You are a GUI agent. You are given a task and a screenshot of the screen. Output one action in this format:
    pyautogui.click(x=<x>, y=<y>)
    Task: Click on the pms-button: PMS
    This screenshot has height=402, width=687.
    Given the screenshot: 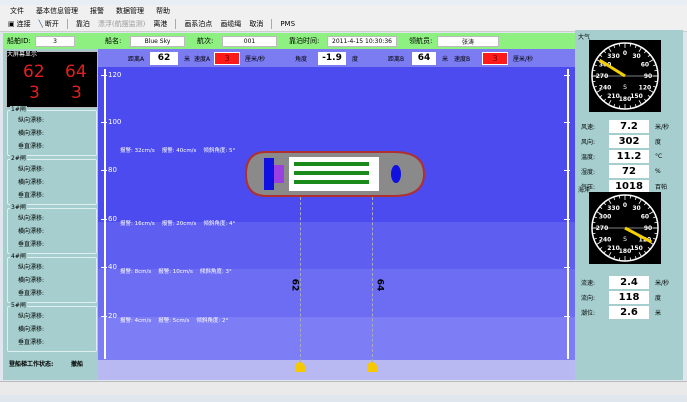 What is the action you would take?
    pyautogui.click(x=288, y=24)
    